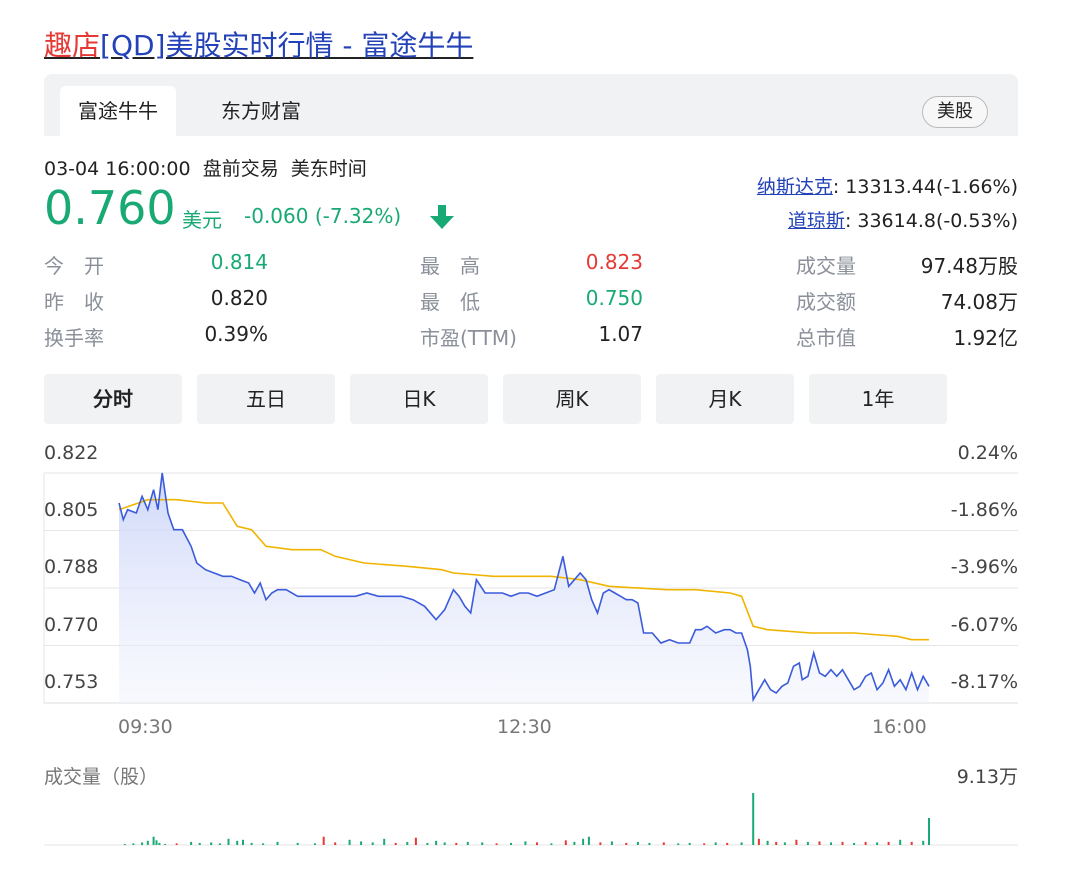 Image resolution: width=1080 pixels, height=869 pixels. What do you see at coordinates (984, 625) in the screenshot?
I see `y-pct-tick-label: -6.07%` at bounding box center [984, 625].